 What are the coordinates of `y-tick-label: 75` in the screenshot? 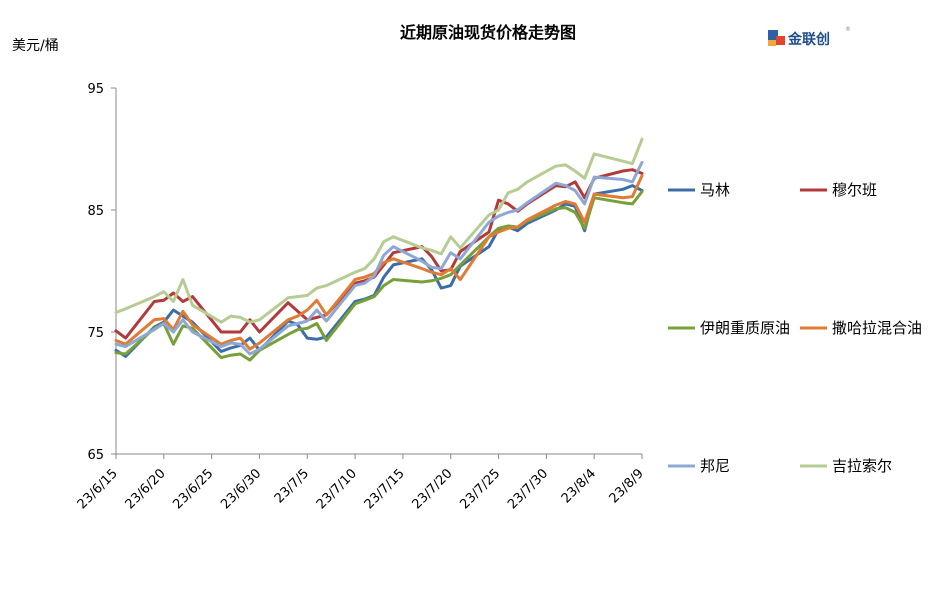 It's located at (95, 333).